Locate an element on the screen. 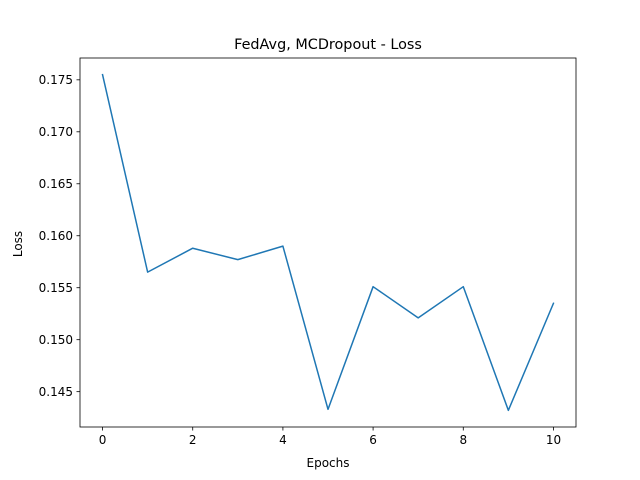  y-axis-label: Loss is located at coordinates (18, 244).